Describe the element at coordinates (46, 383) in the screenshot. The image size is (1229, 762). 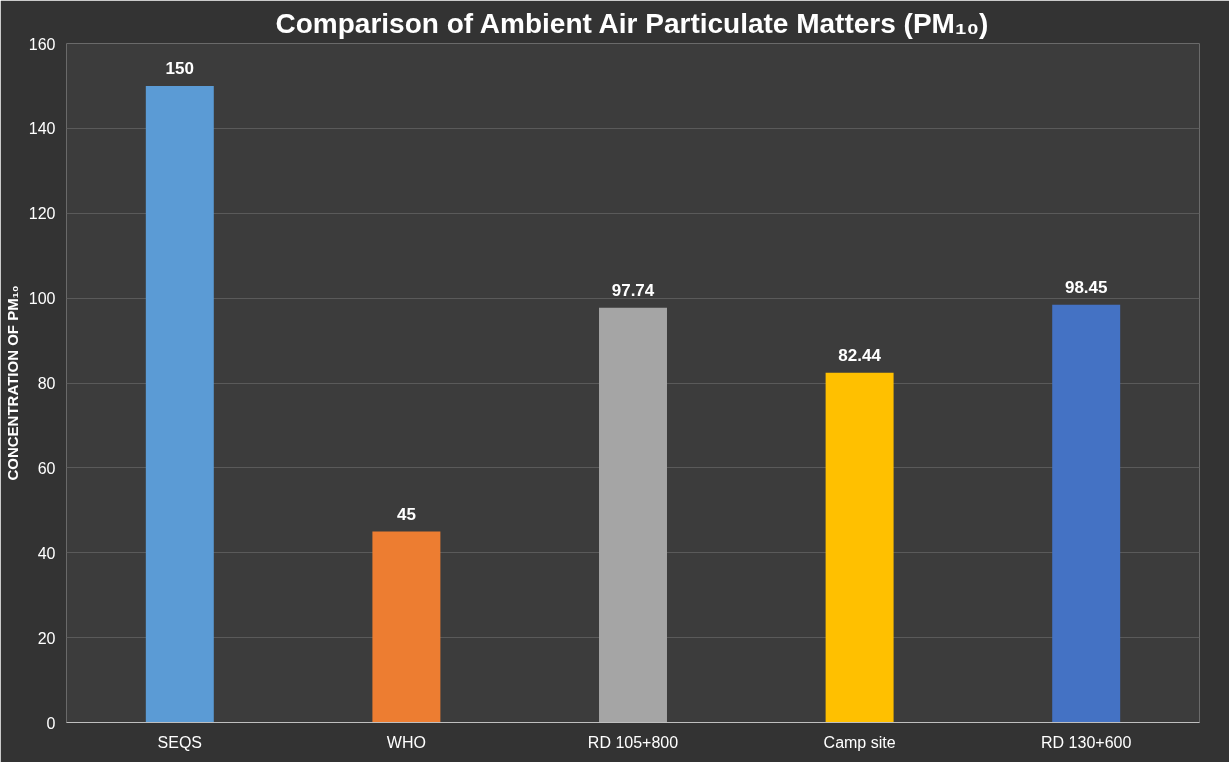
I see `y-tick-label: 80` at that location.